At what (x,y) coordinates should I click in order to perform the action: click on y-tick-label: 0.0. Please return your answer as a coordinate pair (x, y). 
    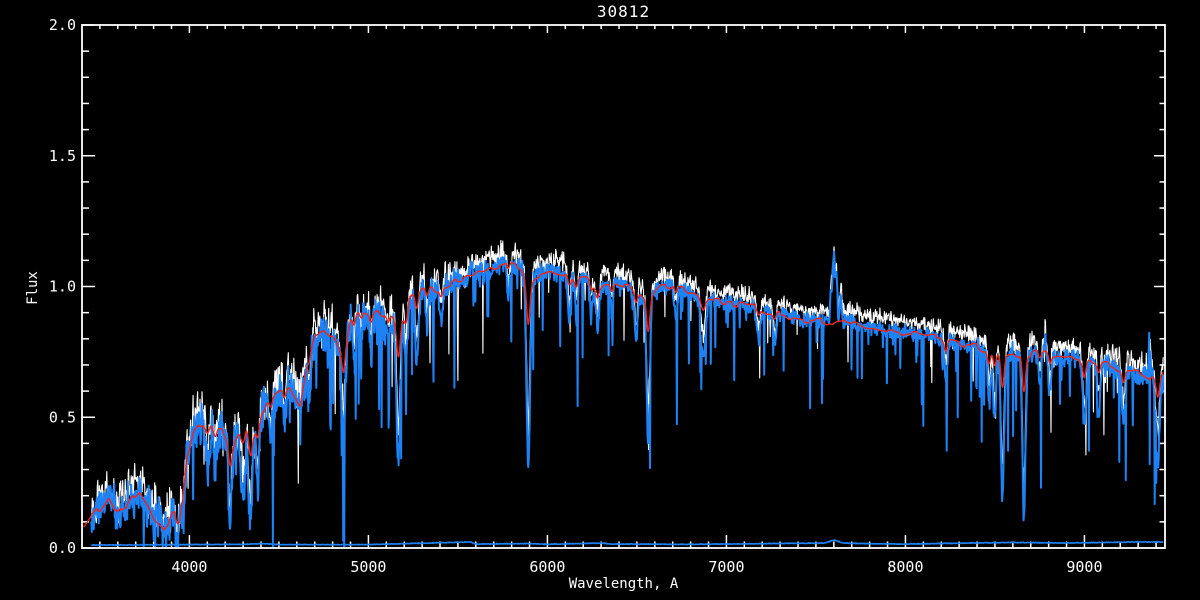
    Looking at the image, I should click on (62, 548).